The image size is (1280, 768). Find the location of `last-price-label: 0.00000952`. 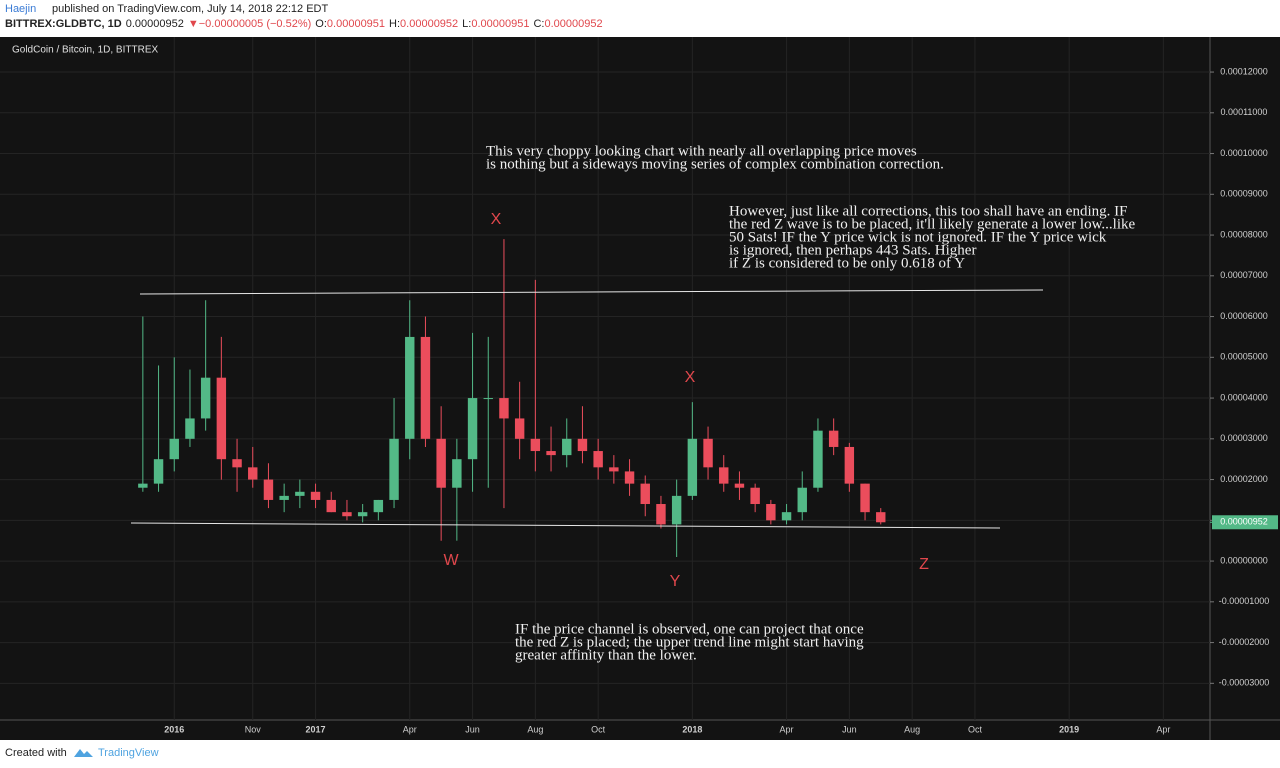

last-price-label: 0.00000952 is located at coordinates (1244, 522).